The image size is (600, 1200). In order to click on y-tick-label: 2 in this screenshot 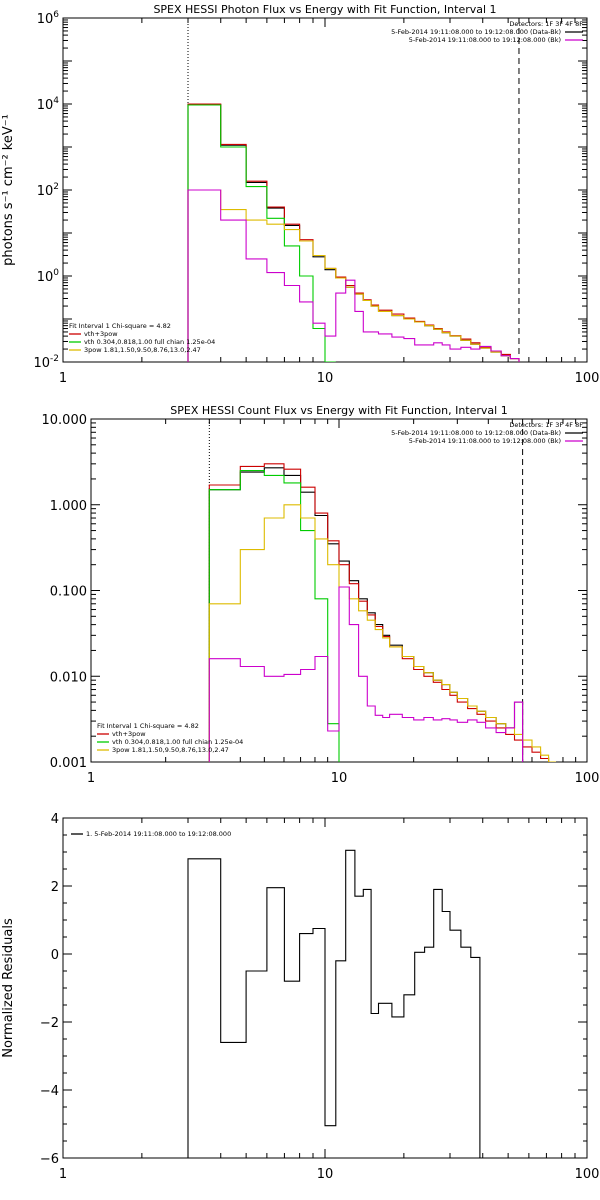, I will do `click(55, 887)`.